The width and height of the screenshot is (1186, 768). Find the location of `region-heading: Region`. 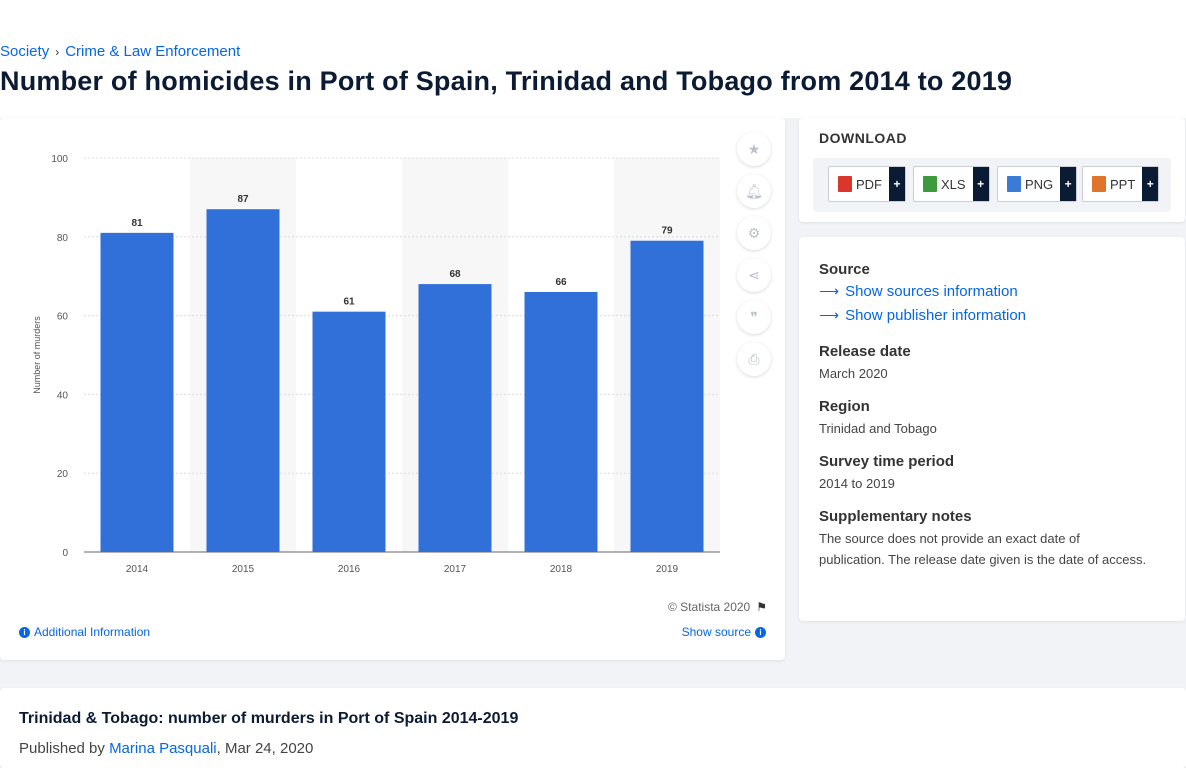

region-heading: Region is located at coordinates (844, 406).